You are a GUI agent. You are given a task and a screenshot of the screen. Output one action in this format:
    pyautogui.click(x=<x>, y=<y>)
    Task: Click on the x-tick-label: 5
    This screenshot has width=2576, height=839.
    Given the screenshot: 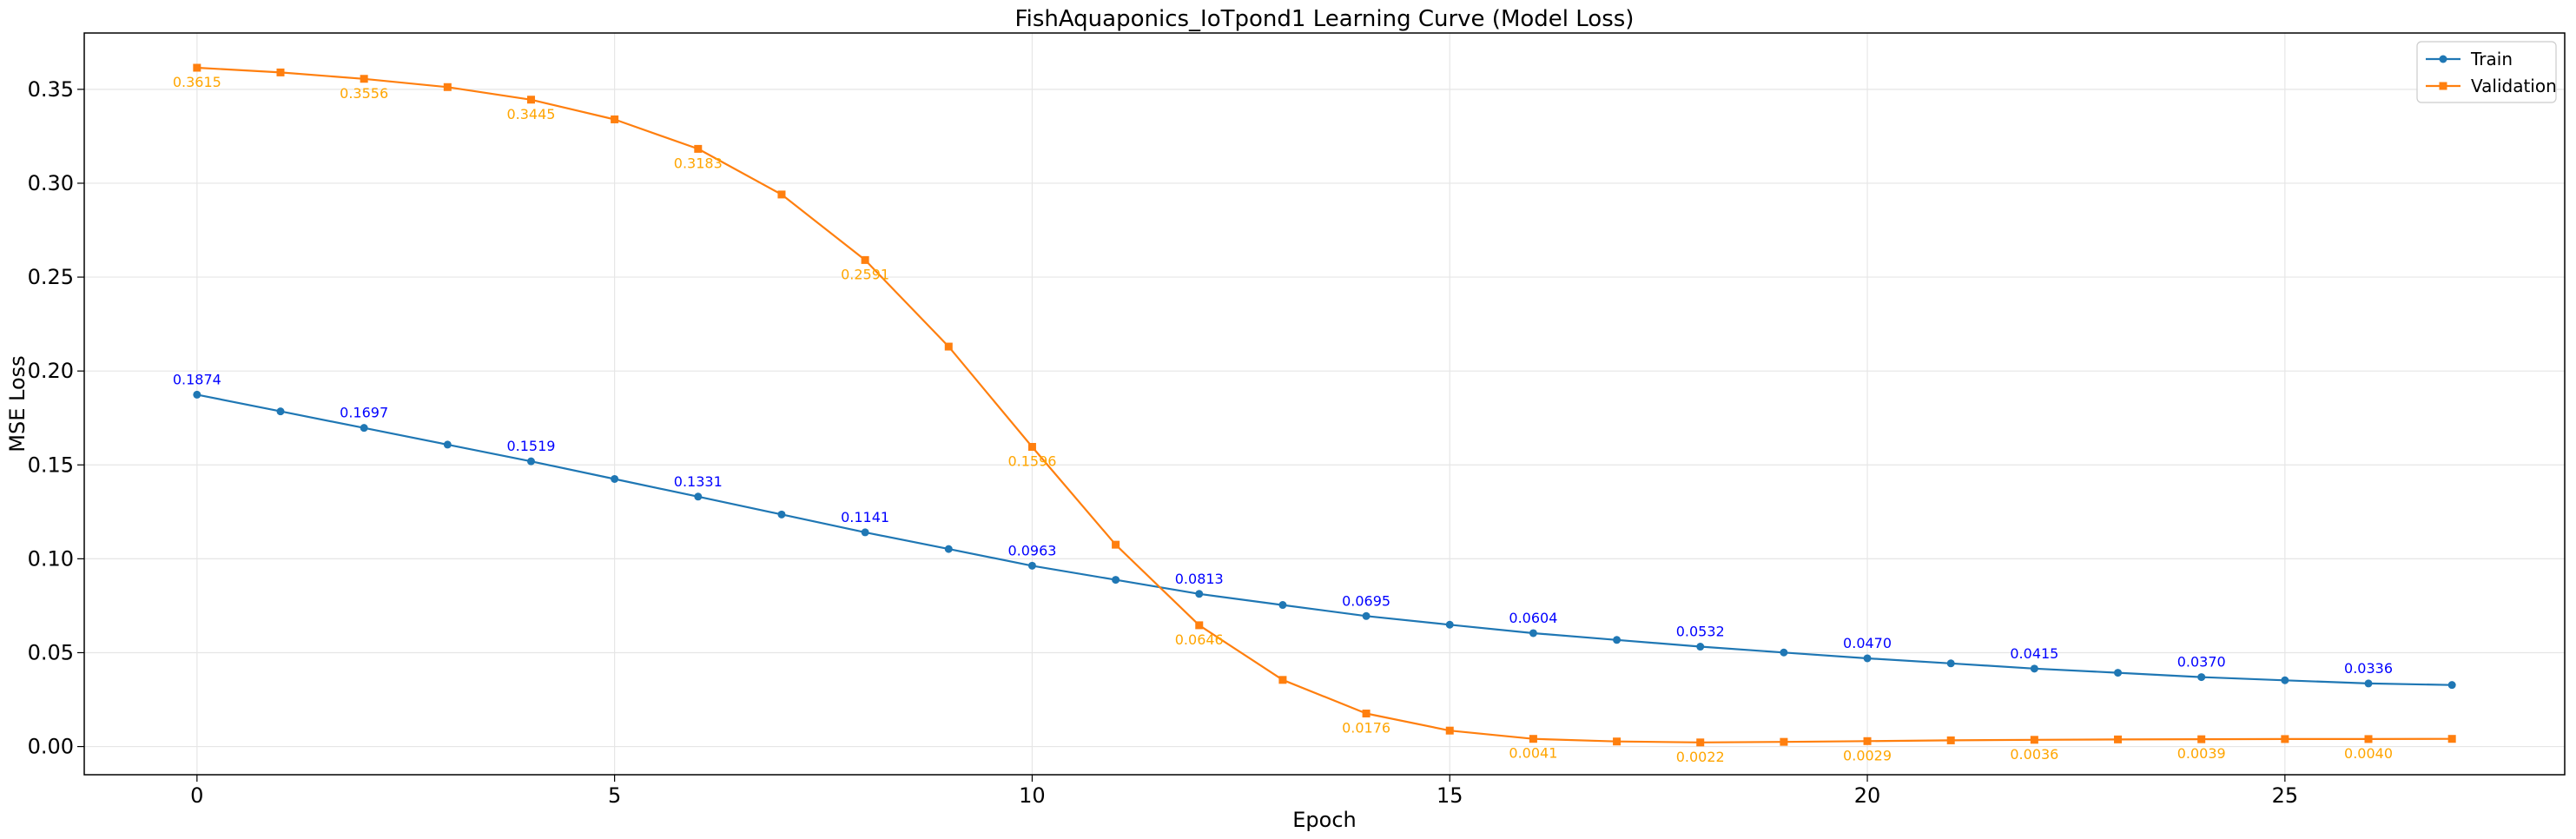 What is the action you would take?
    pyautogui.click(x=615, y=795)
    